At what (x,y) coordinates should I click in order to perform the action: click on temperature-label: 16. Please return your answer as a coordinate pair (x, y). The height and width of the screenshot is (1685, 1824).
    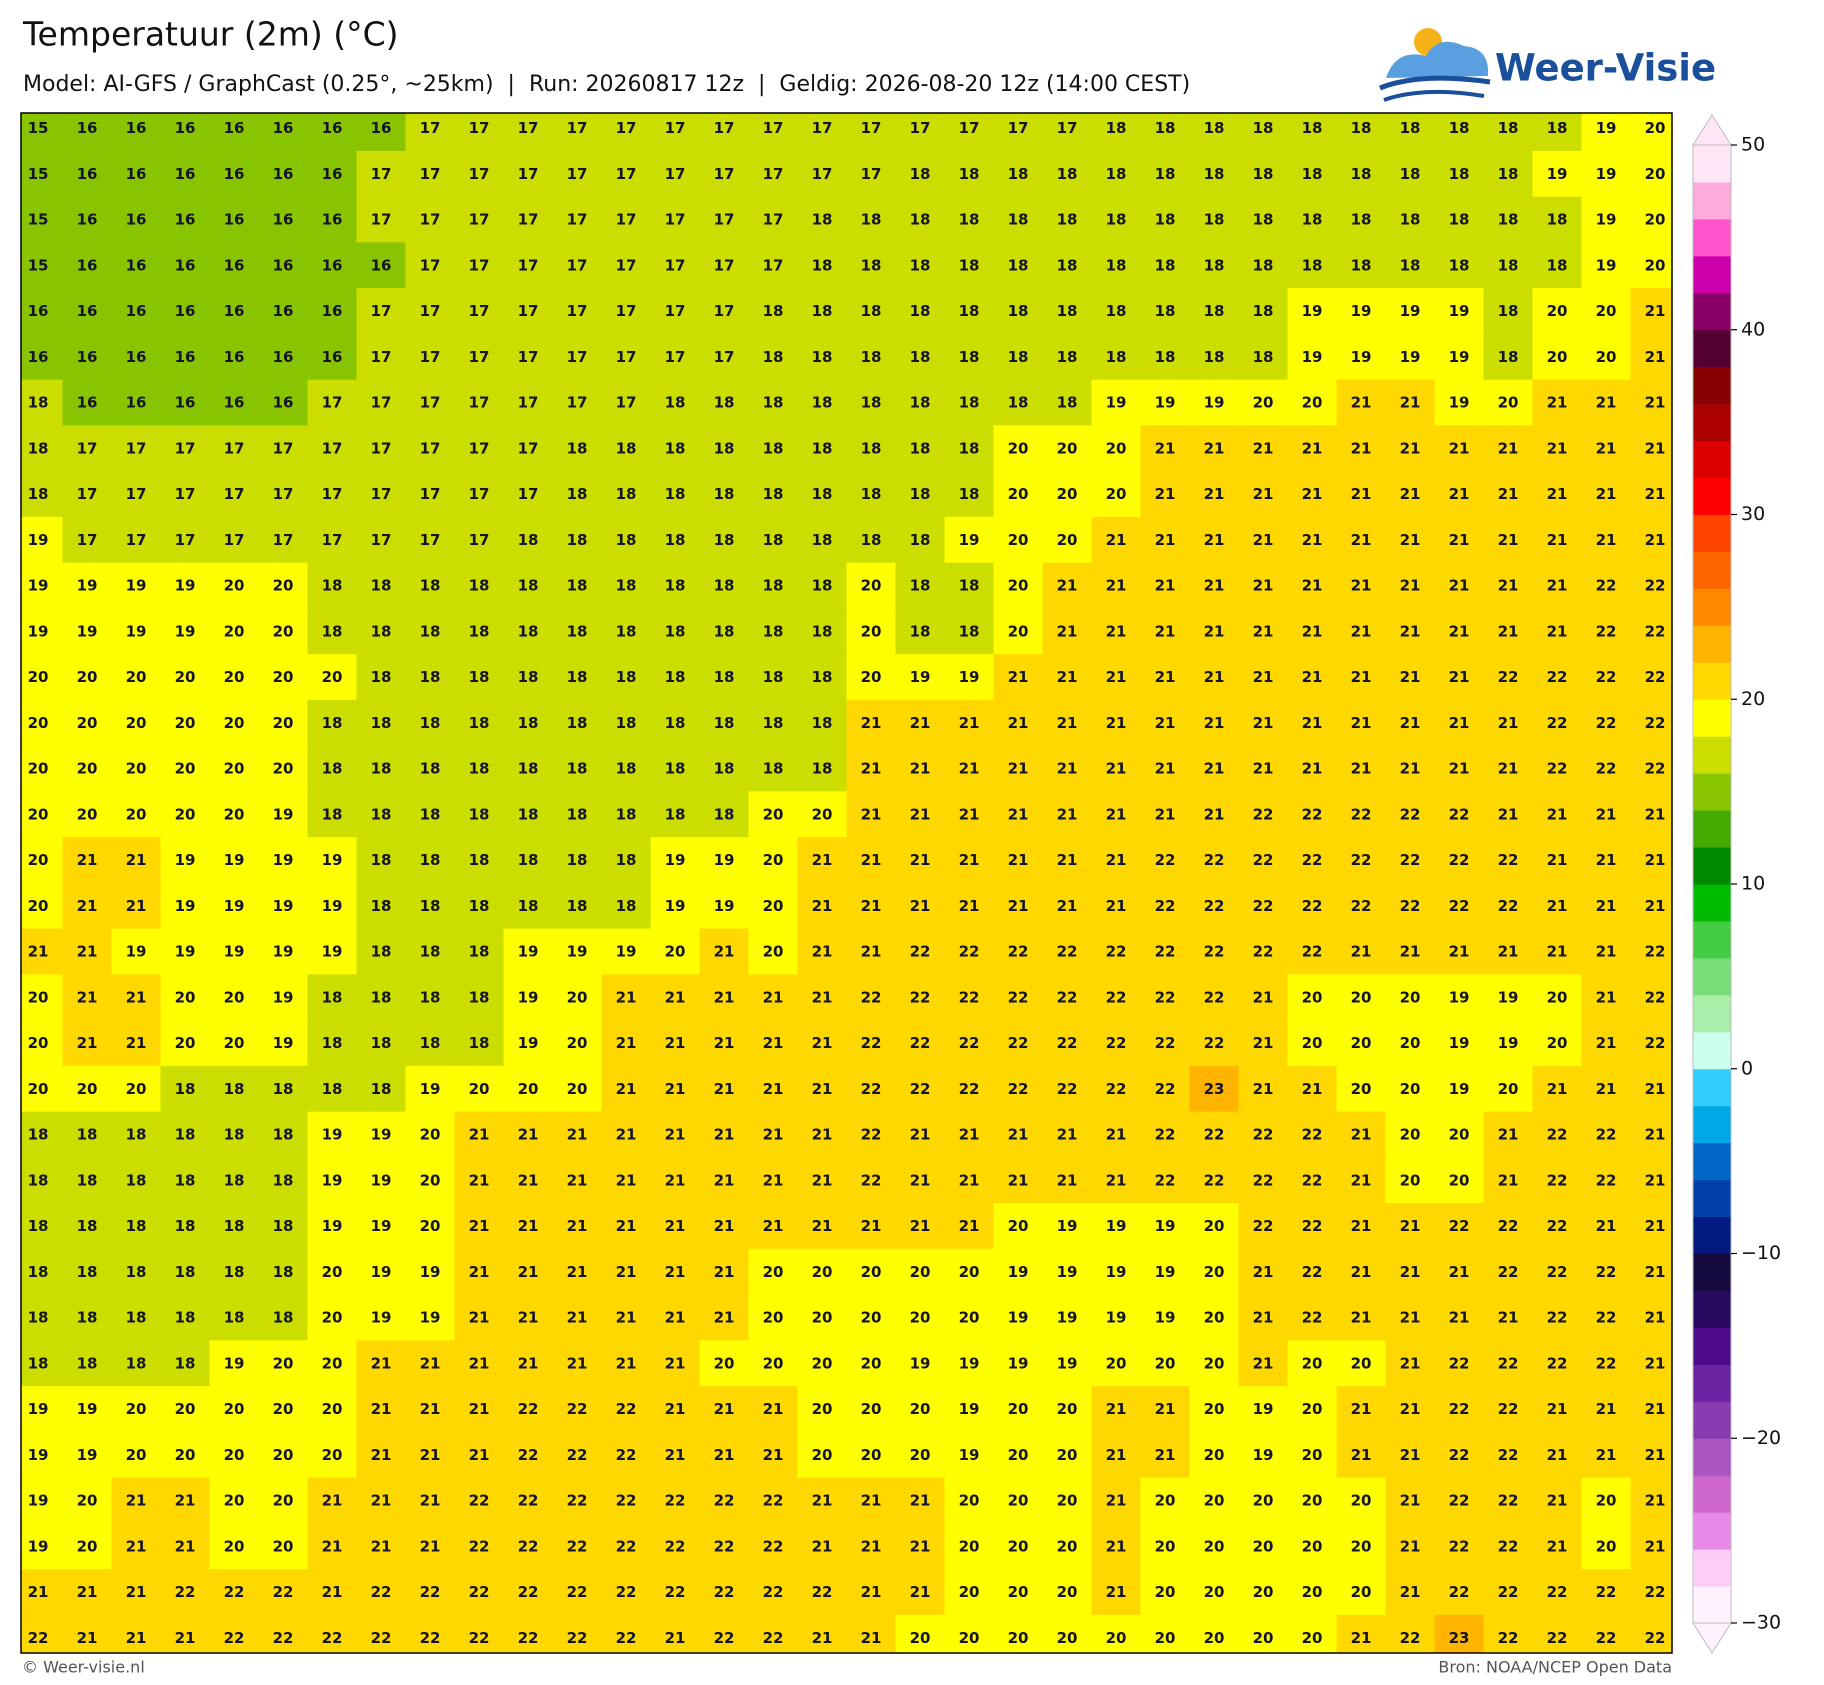
    Looking at the image, I should click on (332, 220).